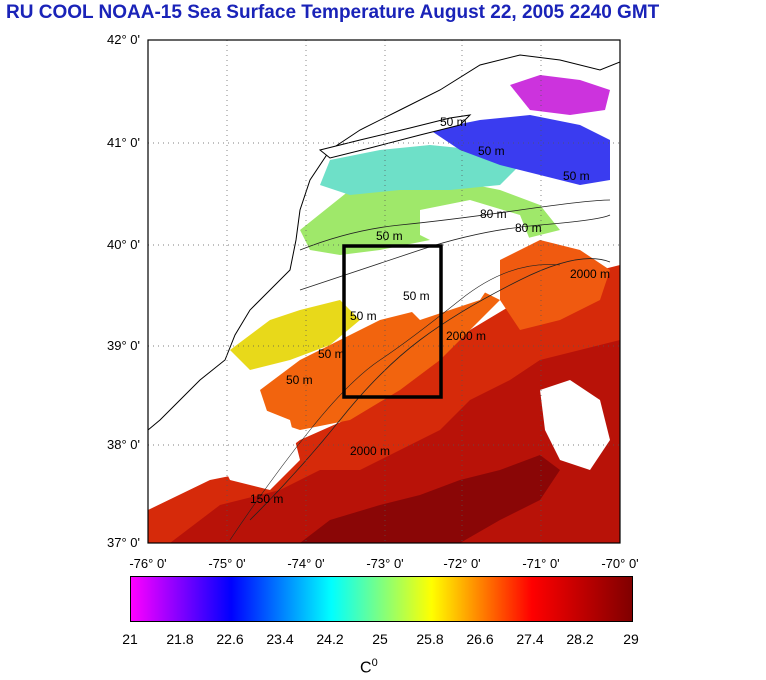 The width and height of the screenshot is (766, 680). What do you see at coordinates (430, 639) in the screenshot?
I see `colorbar-tick-label: 25.8` at bounding box center [430, 639].